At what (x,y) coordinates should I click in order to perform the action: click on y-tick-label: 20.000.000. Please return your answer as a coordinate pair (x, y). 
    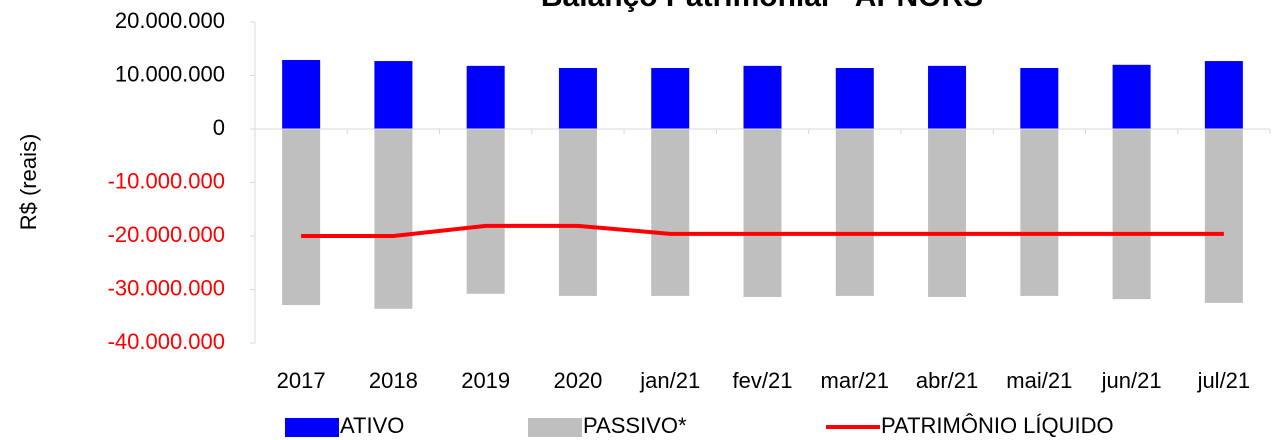
    Looking at the image, I should click on (170, 20).